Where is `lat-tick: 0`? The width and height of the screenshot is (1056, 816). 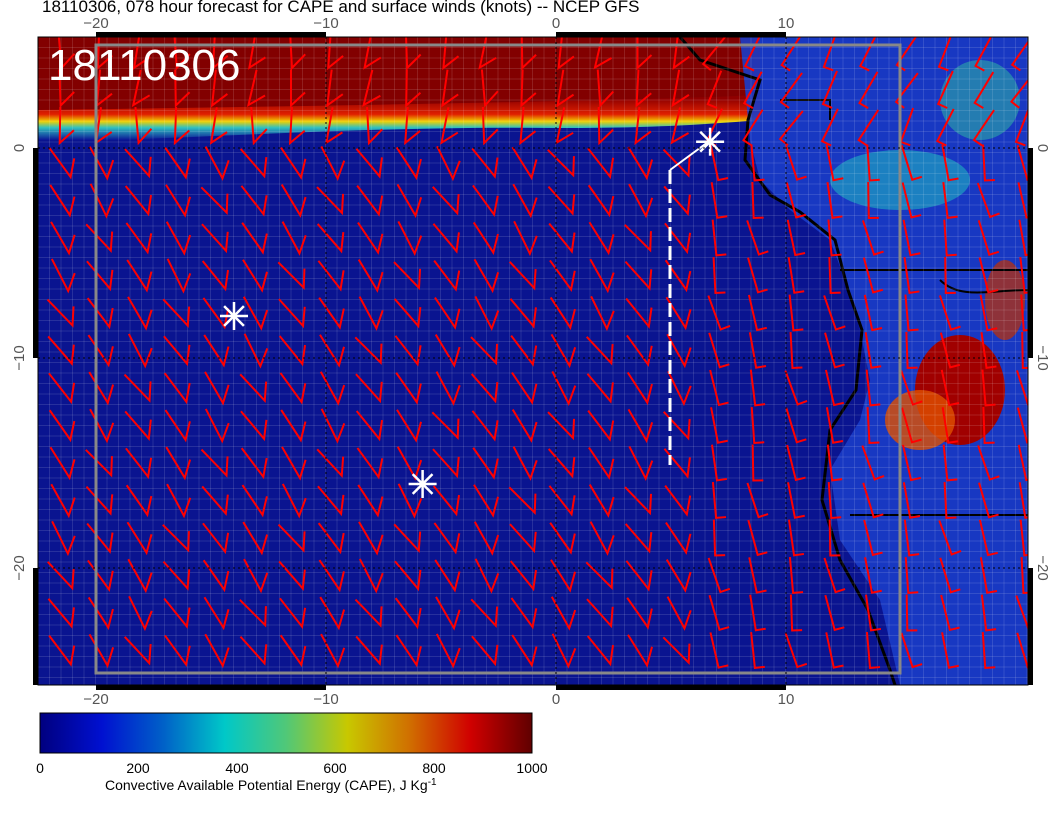 lat-tick: 0 is located at coordinates (1042, 148).